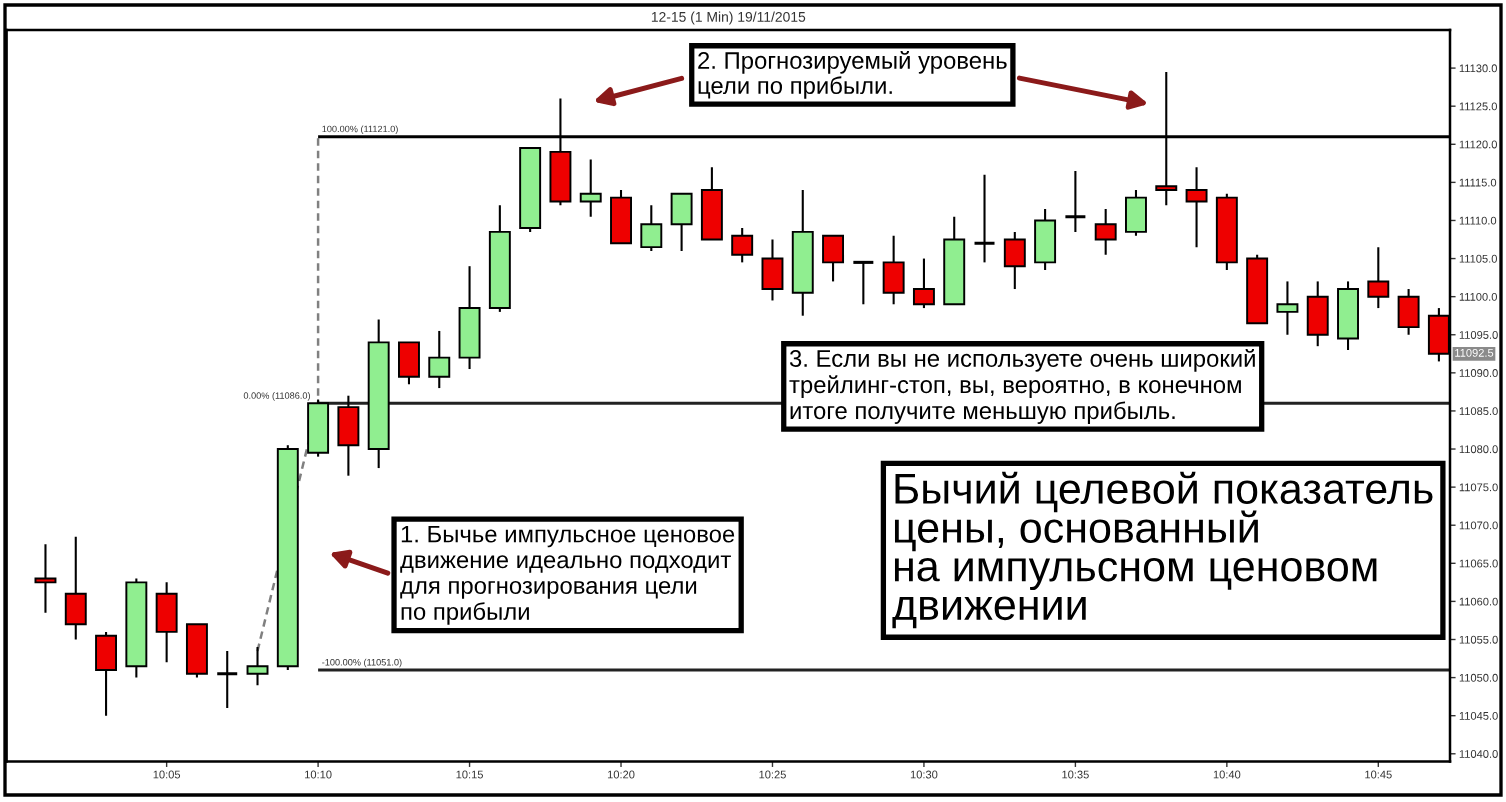 The height and width of the screenshot is (802, 1506). I want to click on annotation: 1. Бычье импульсное ценовое движение идеально подходит для прогнозирования цели по прибыли, so click(567, 575).